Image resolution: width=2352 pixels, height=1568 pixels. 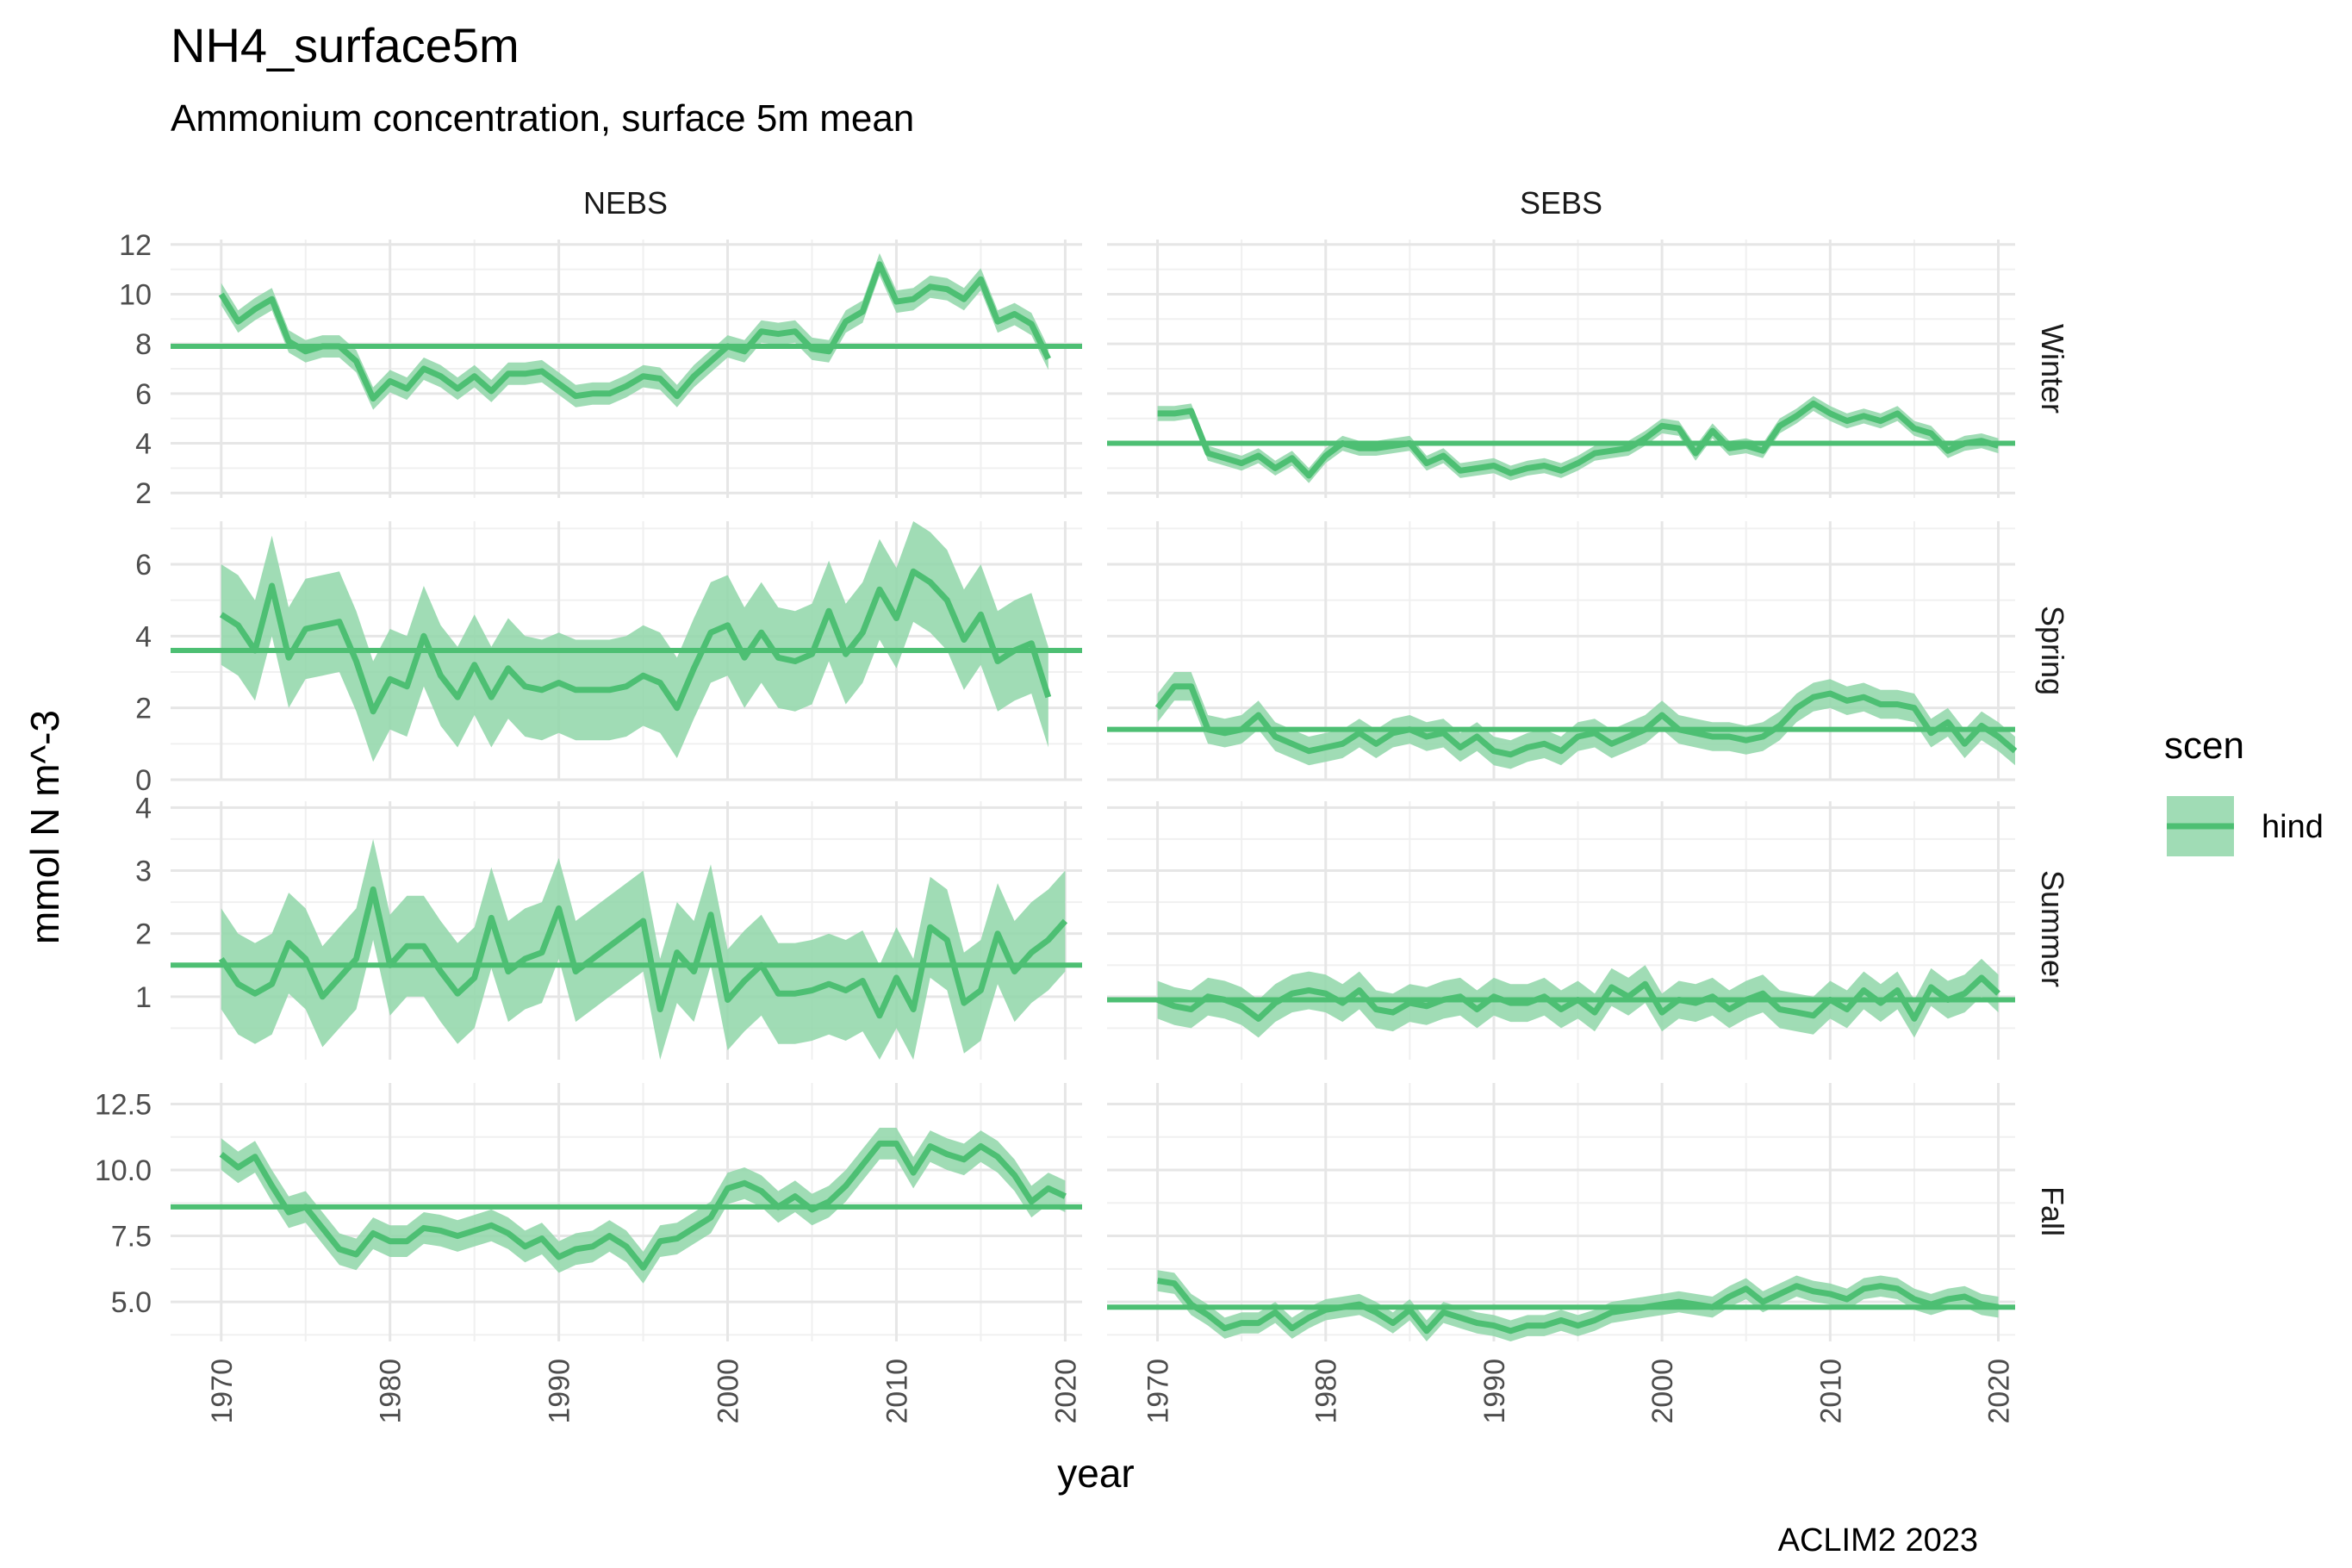 I want to click on series-line-nebs-summer, so click(x=643, y=953).